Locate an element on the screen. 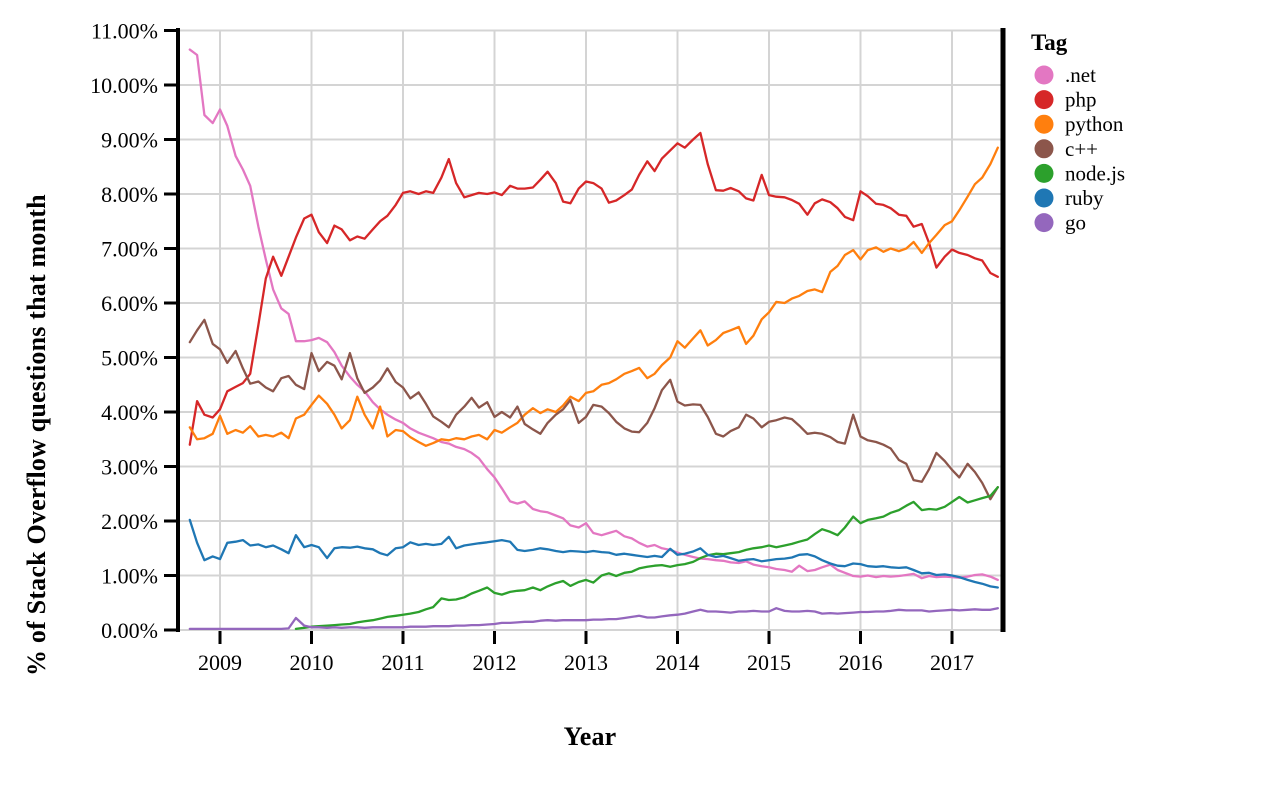 The height and width of the screenshot is (810, 1266). legend-label-ruby: ruby is located at coordinates (1084, 198).